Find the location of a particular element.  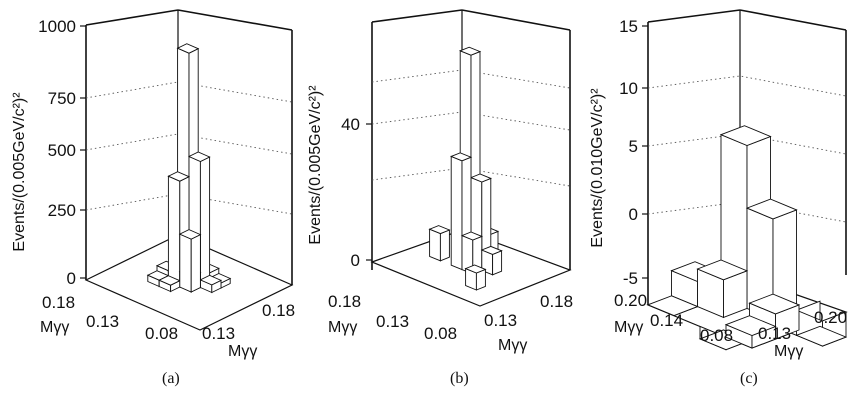

panel-c-left-axis-title: Mγγ is located at coordinates (628, 327).